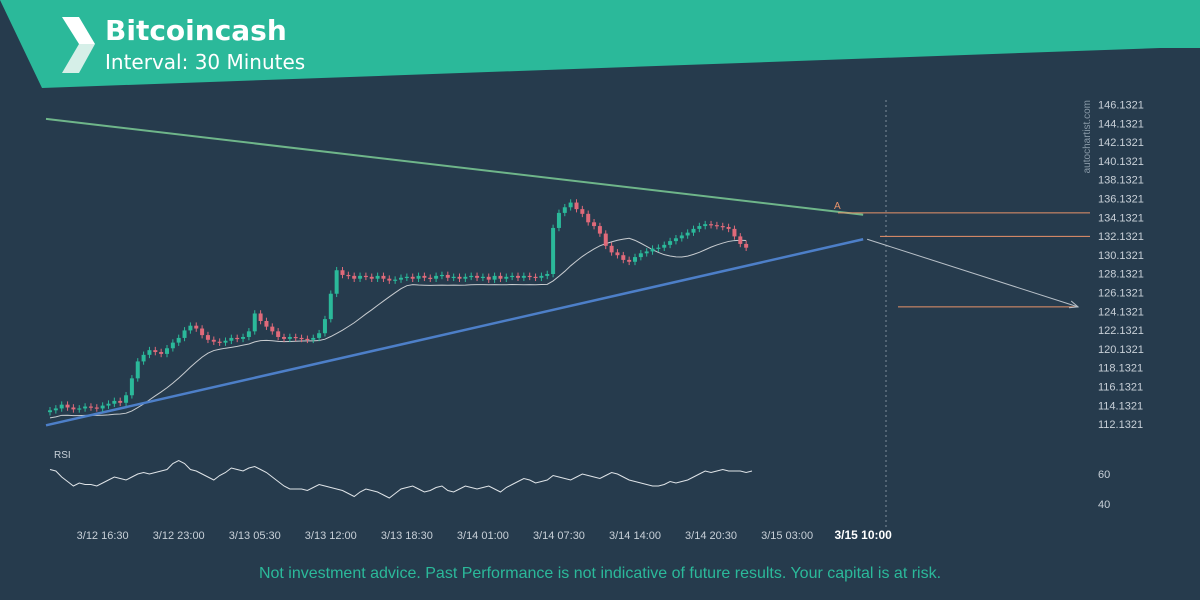 The height and width of the screenshot is (600, 1200). I want to click on y-tick-label: 132.1321, so click(1121, 237).